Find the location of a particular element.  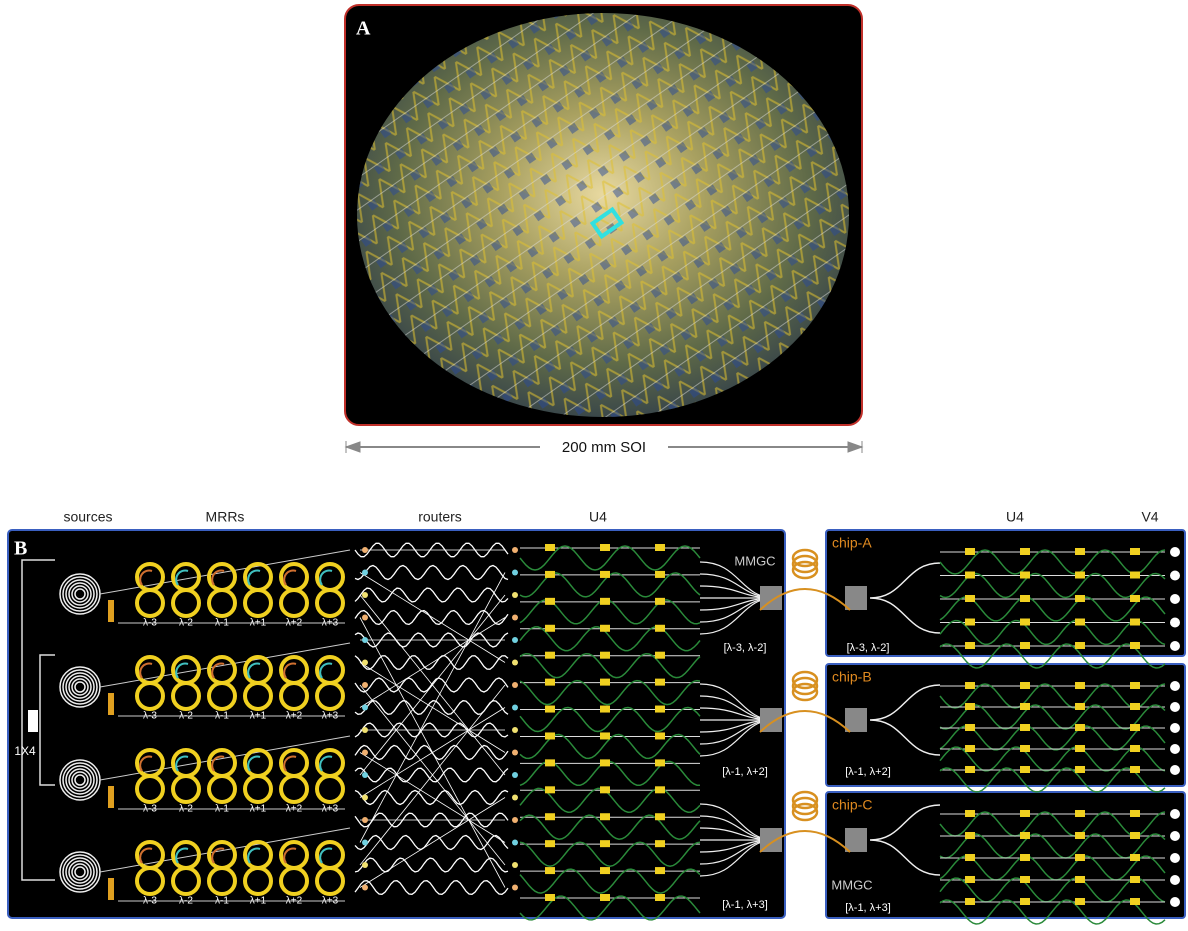

scale-label: 200 mm SOI is located at coordinates (604, 447).